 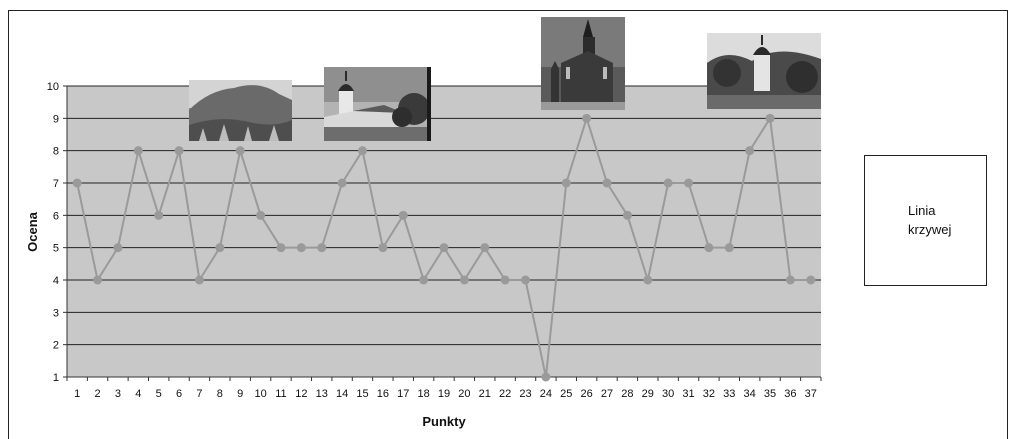 I want to click on y-tick-label: 6, so click(x=56, y=216).